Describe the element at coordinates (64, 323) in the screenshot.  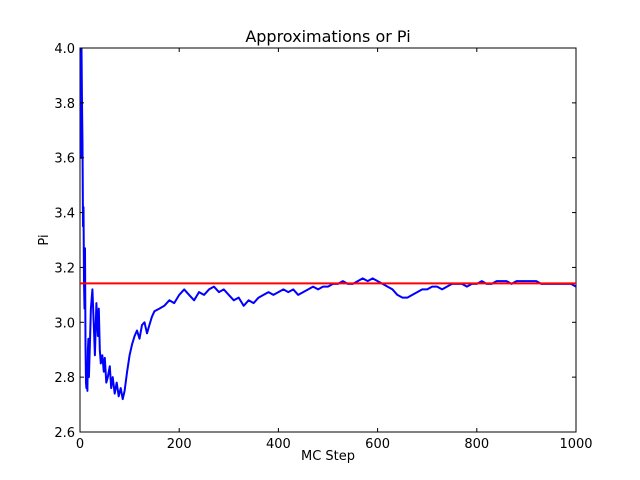
I see `y-tick-label: 3.0` at that location.